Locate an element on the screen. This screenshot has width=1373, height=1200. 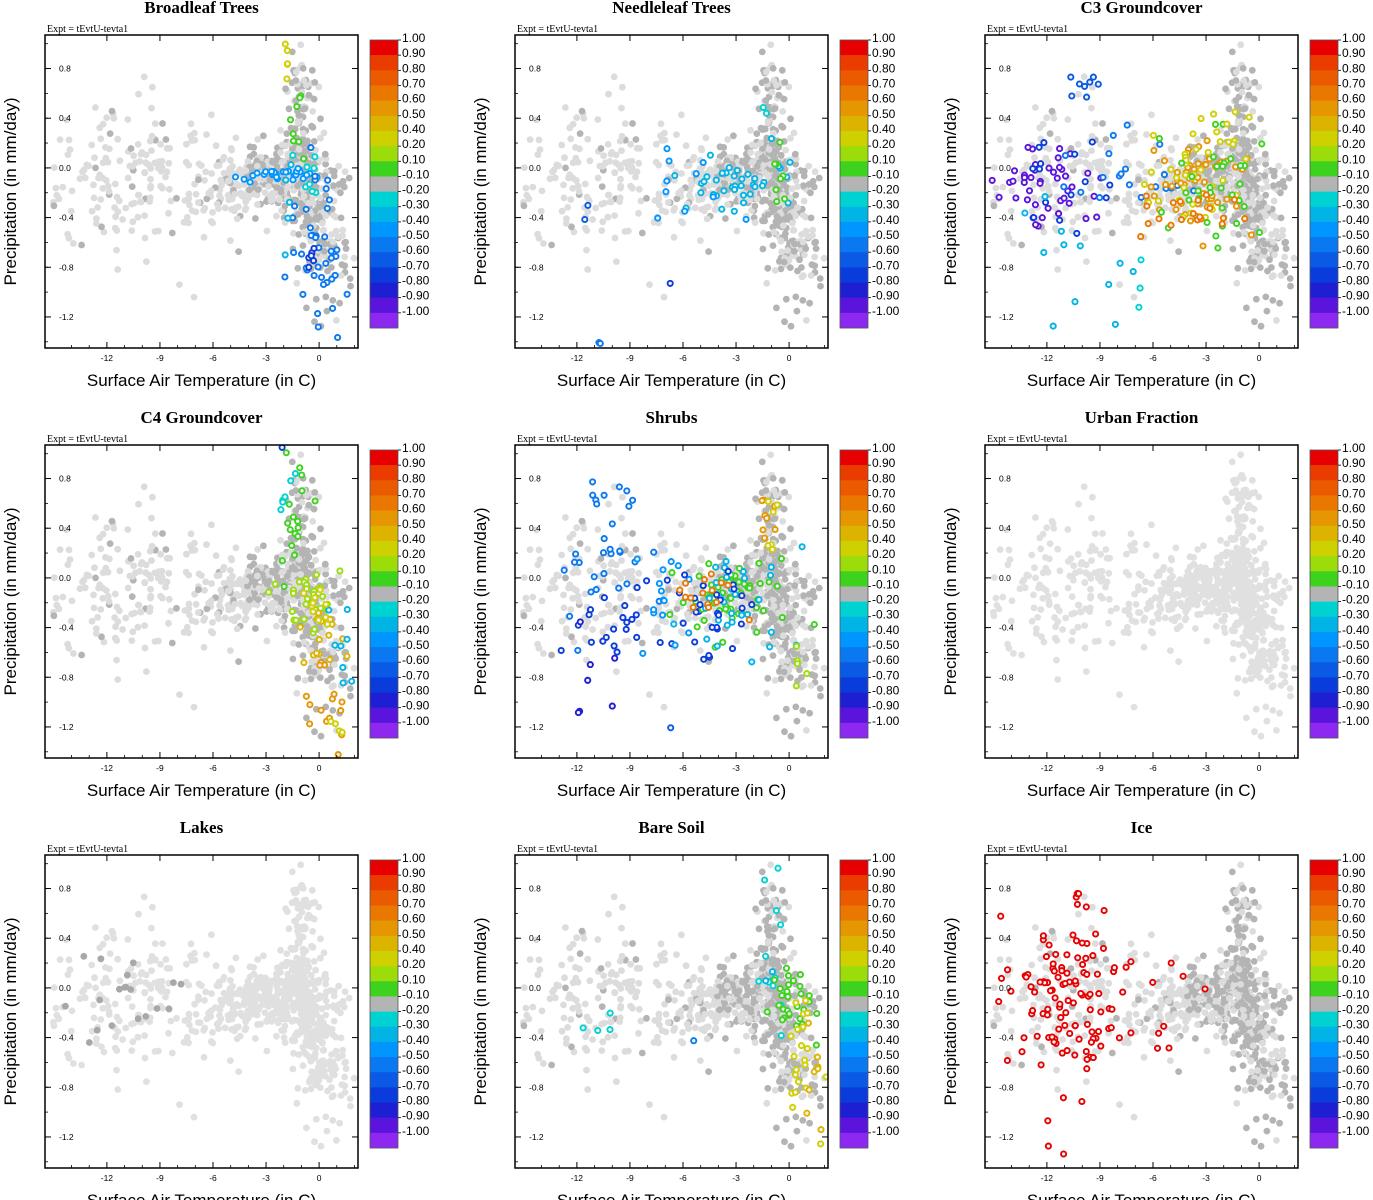
colorbar-label: 0.40 is located at coordinates (414, 129).